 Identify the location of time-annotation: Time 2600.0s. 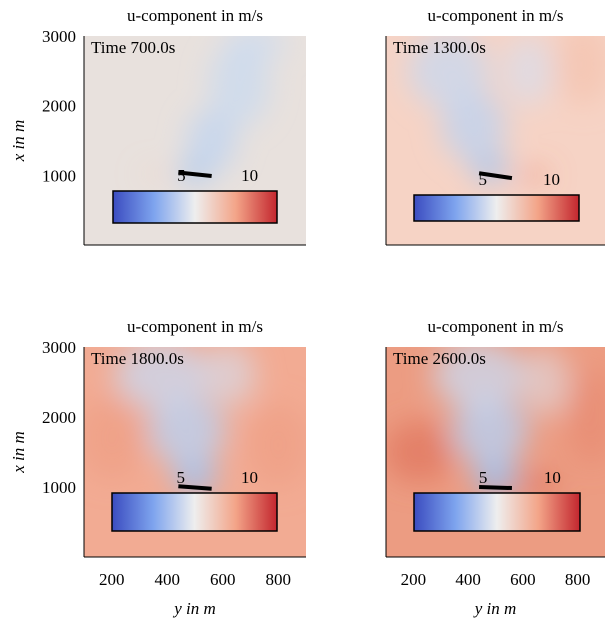
(439, 358).